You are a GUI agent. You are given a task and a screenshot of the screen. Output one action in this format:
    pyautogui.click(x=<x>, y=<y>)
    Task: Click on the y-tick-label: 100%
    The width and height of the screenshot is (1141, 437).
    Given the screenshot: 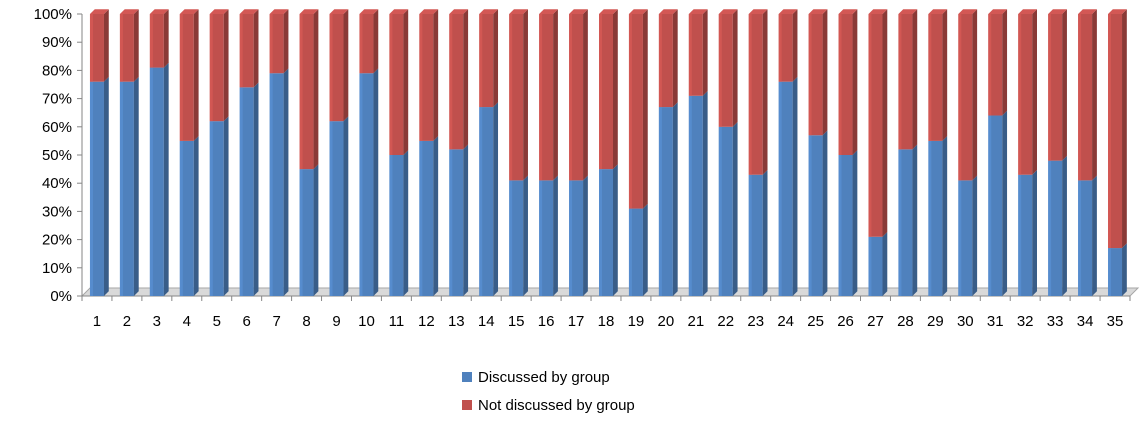 What is the action you would take?
    pyautogui.click(x=53, y=14)
    